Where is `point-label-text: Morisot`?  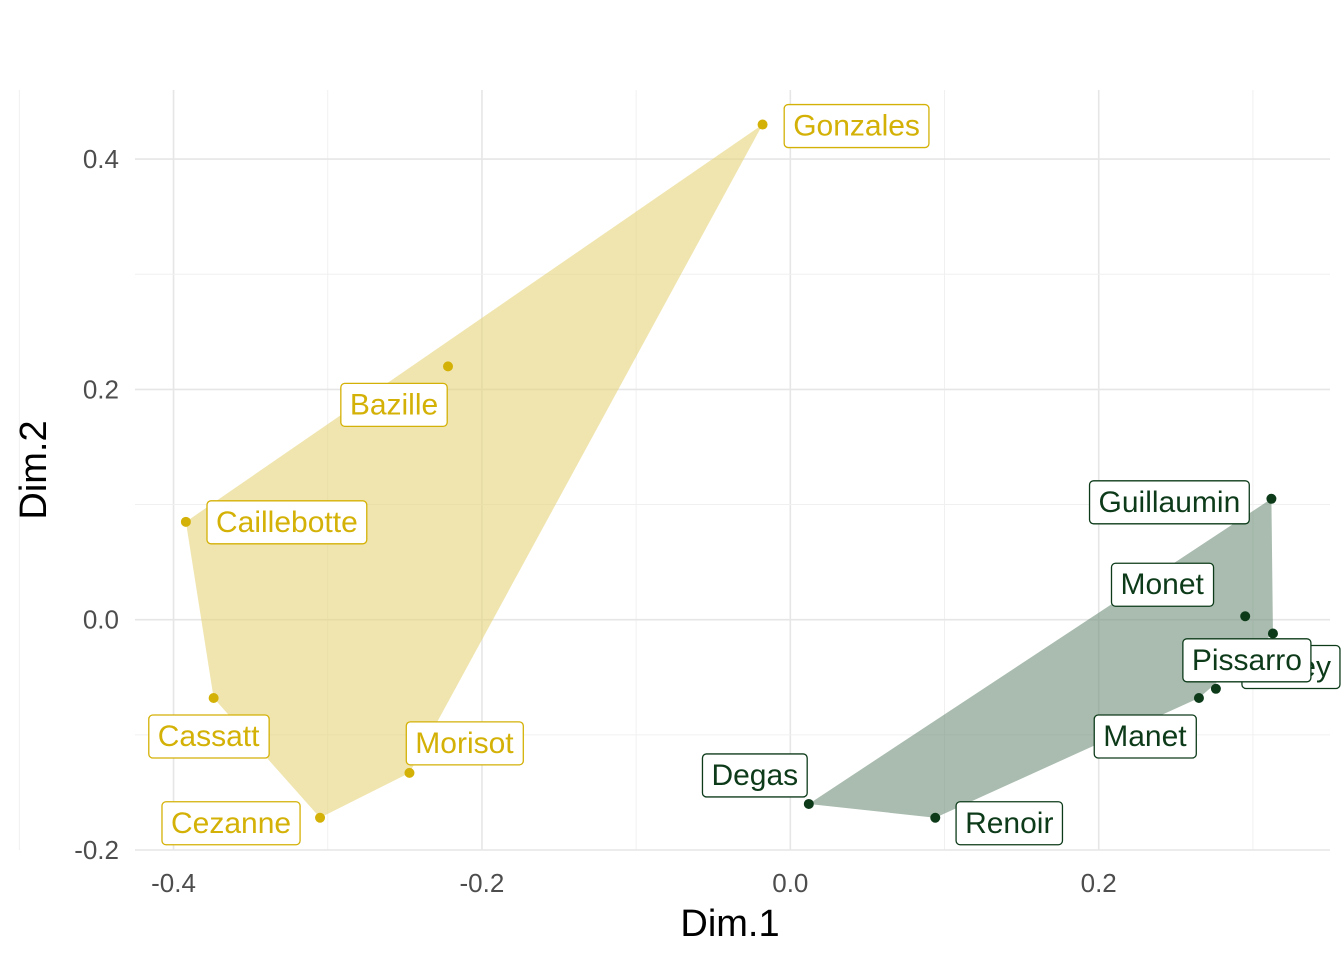 point-label-text: Morisot is located at coordinates (464, 743).